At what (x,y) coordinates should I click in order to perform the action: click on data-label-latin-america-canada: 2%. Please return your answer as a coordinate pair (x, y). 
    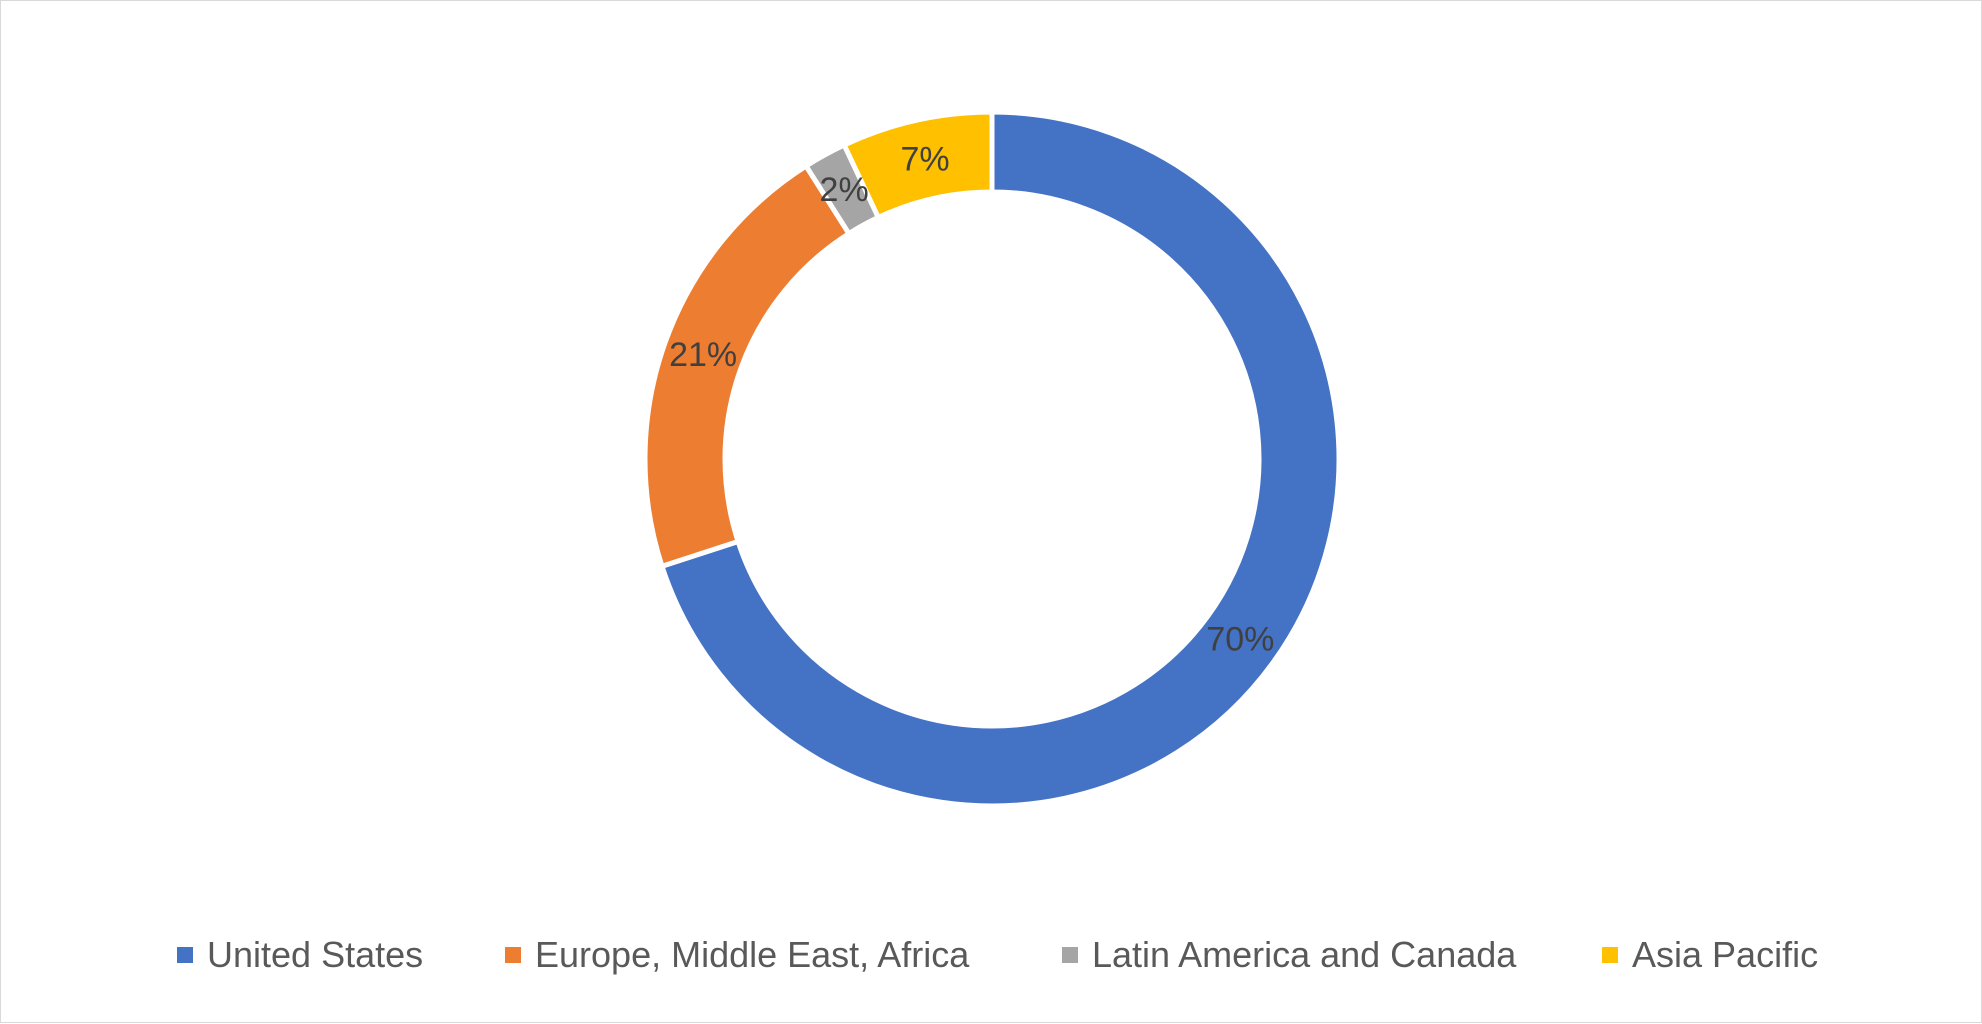
    Looking at the image, I should click on (844, 190).